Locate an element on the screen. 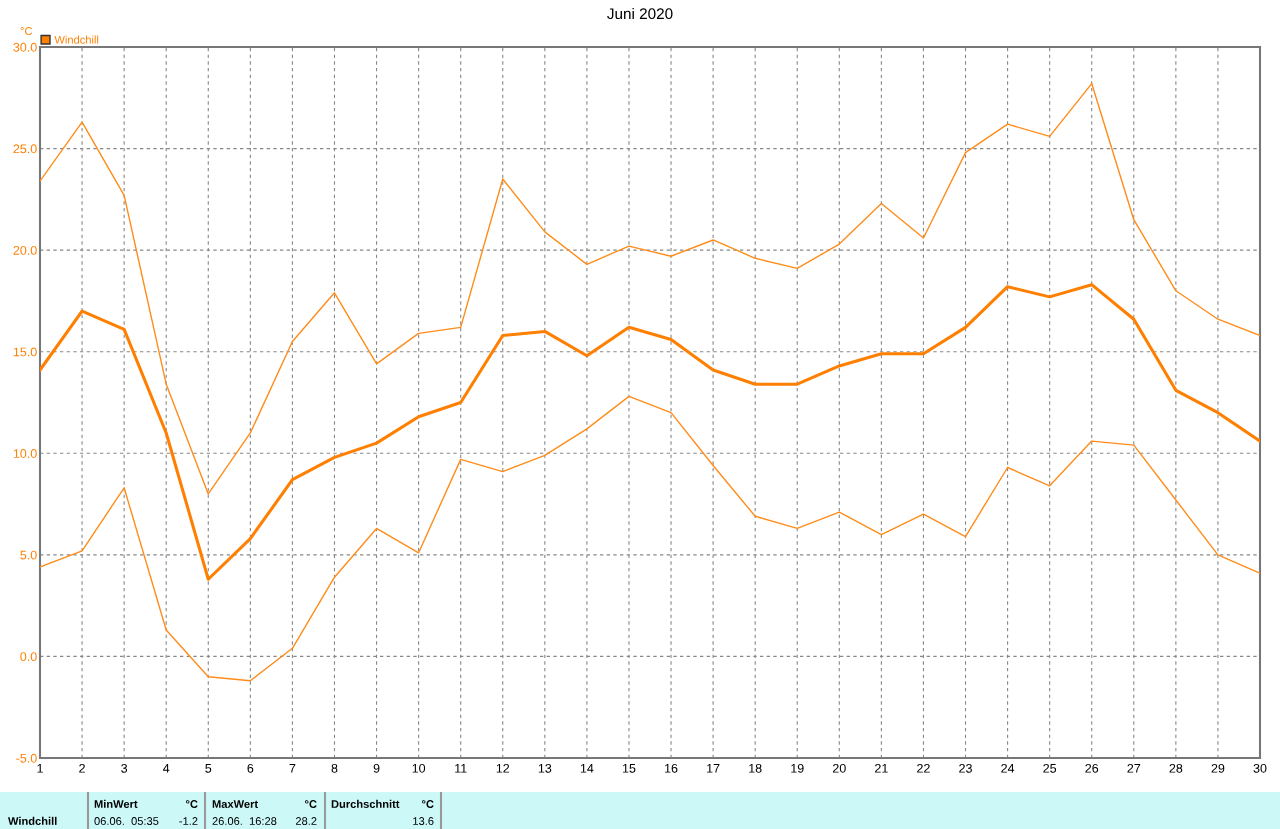 The height and width of the screenshot is (829, 1280). text: Windchill is located at coordinates (32, 820).